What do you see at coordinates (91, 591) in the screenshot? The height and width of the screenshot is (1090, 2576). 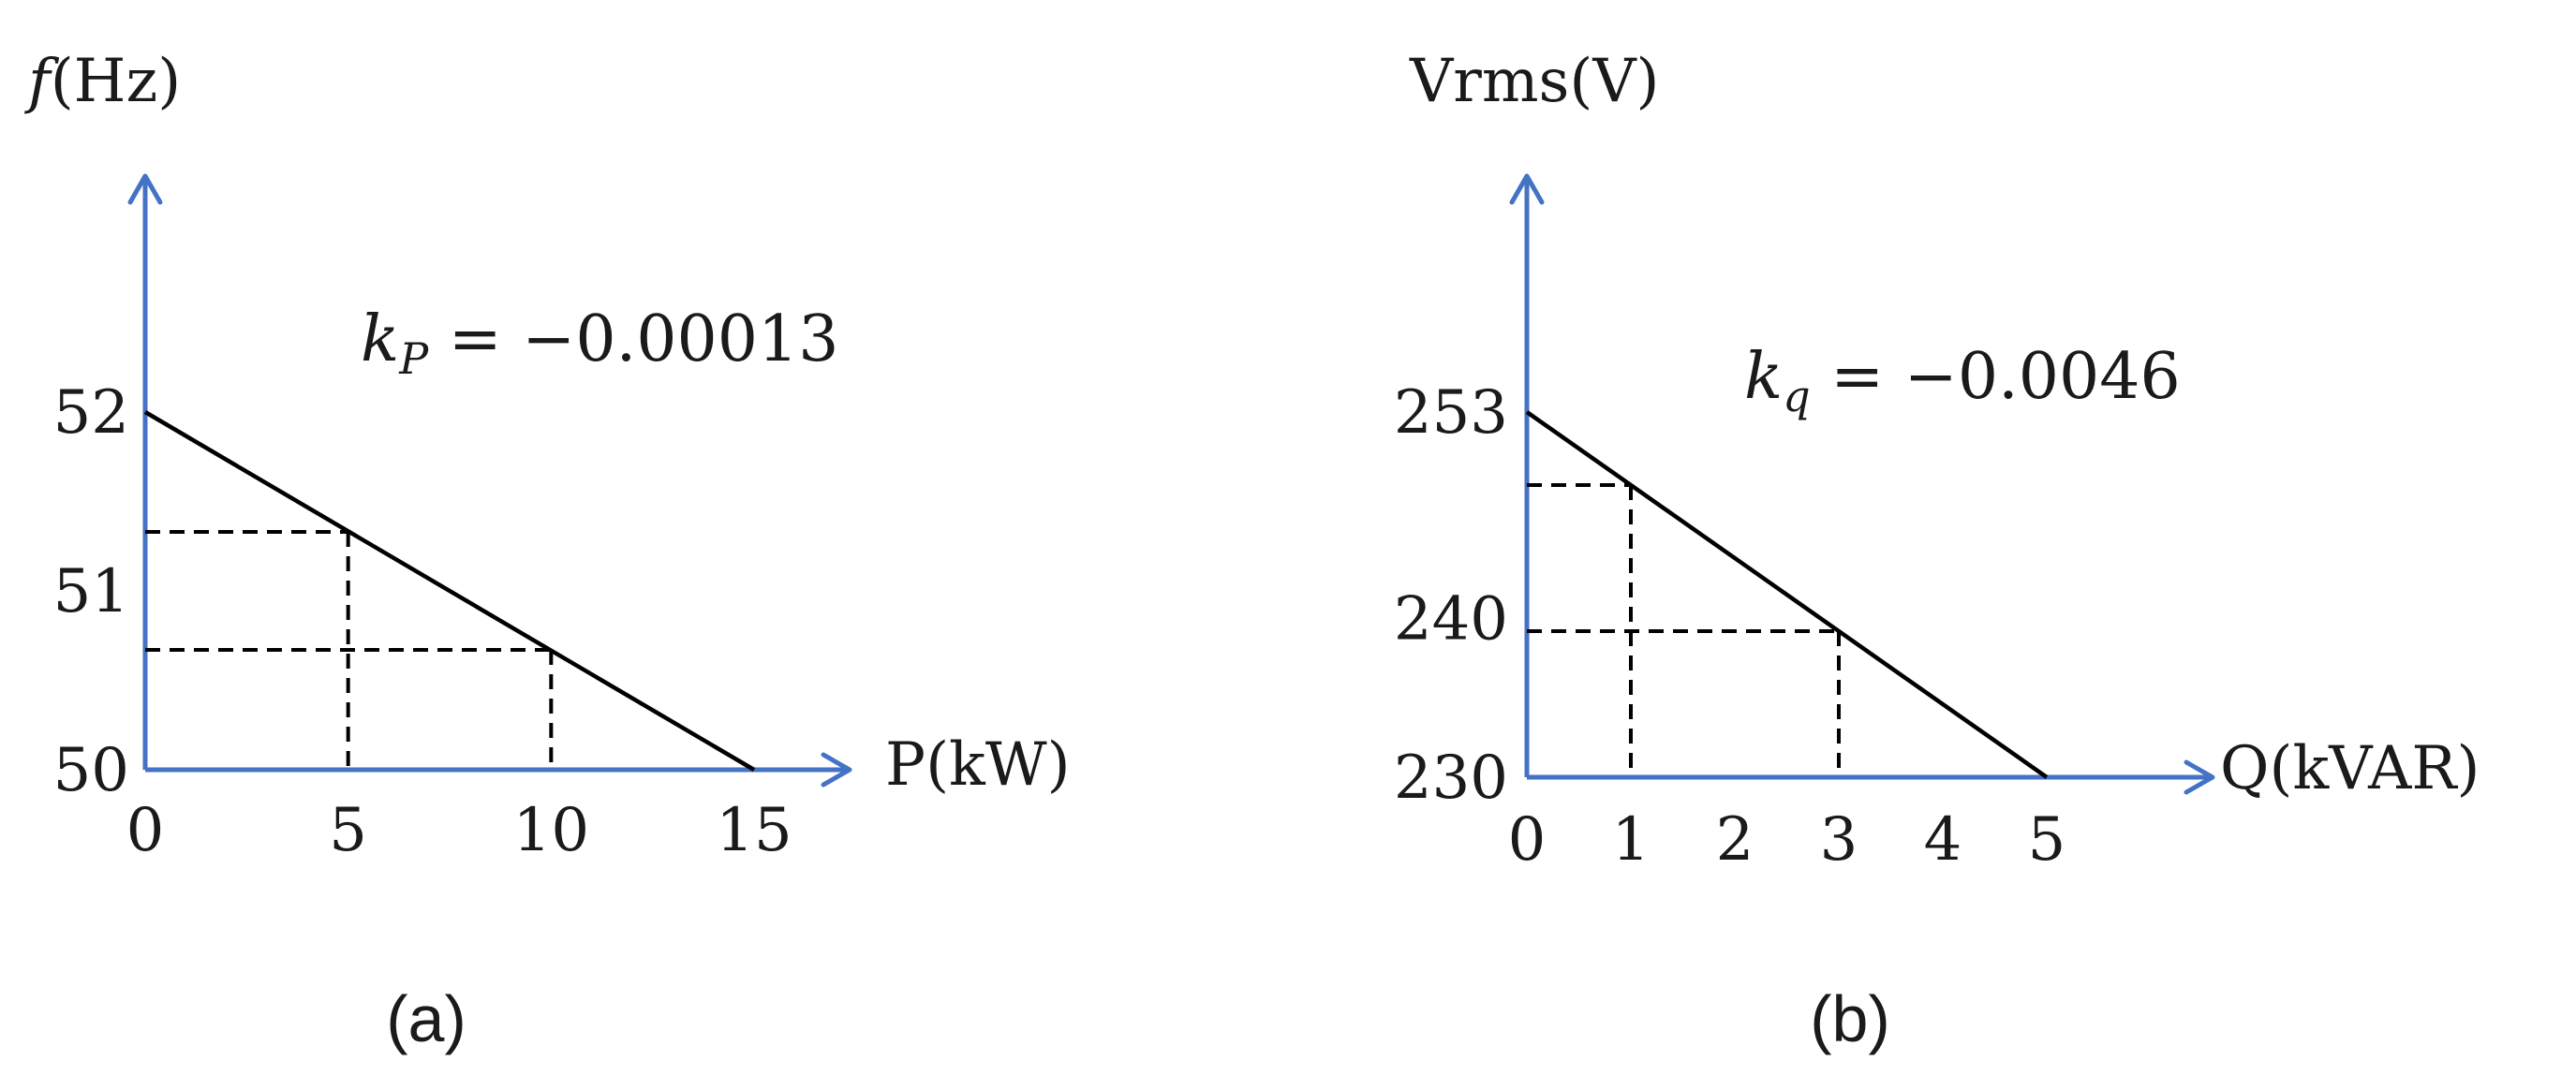 I see `y-tick-label: 51` at bounding box center [91, 591].